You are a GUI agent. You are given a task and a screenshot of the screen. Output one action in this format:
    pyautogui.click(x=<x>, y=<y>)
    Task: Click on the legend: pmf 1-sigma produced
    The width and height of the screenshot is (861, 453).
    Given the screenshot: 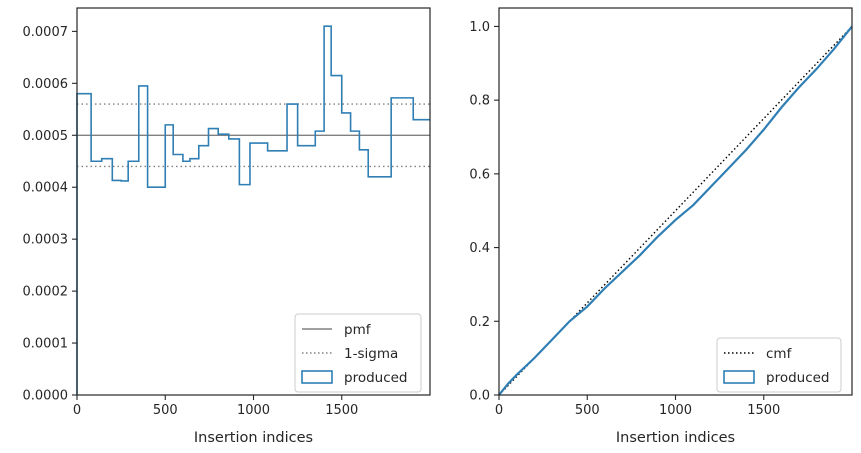 What is the action you would take?
    pyautogui.click(x=358, y=353)
    